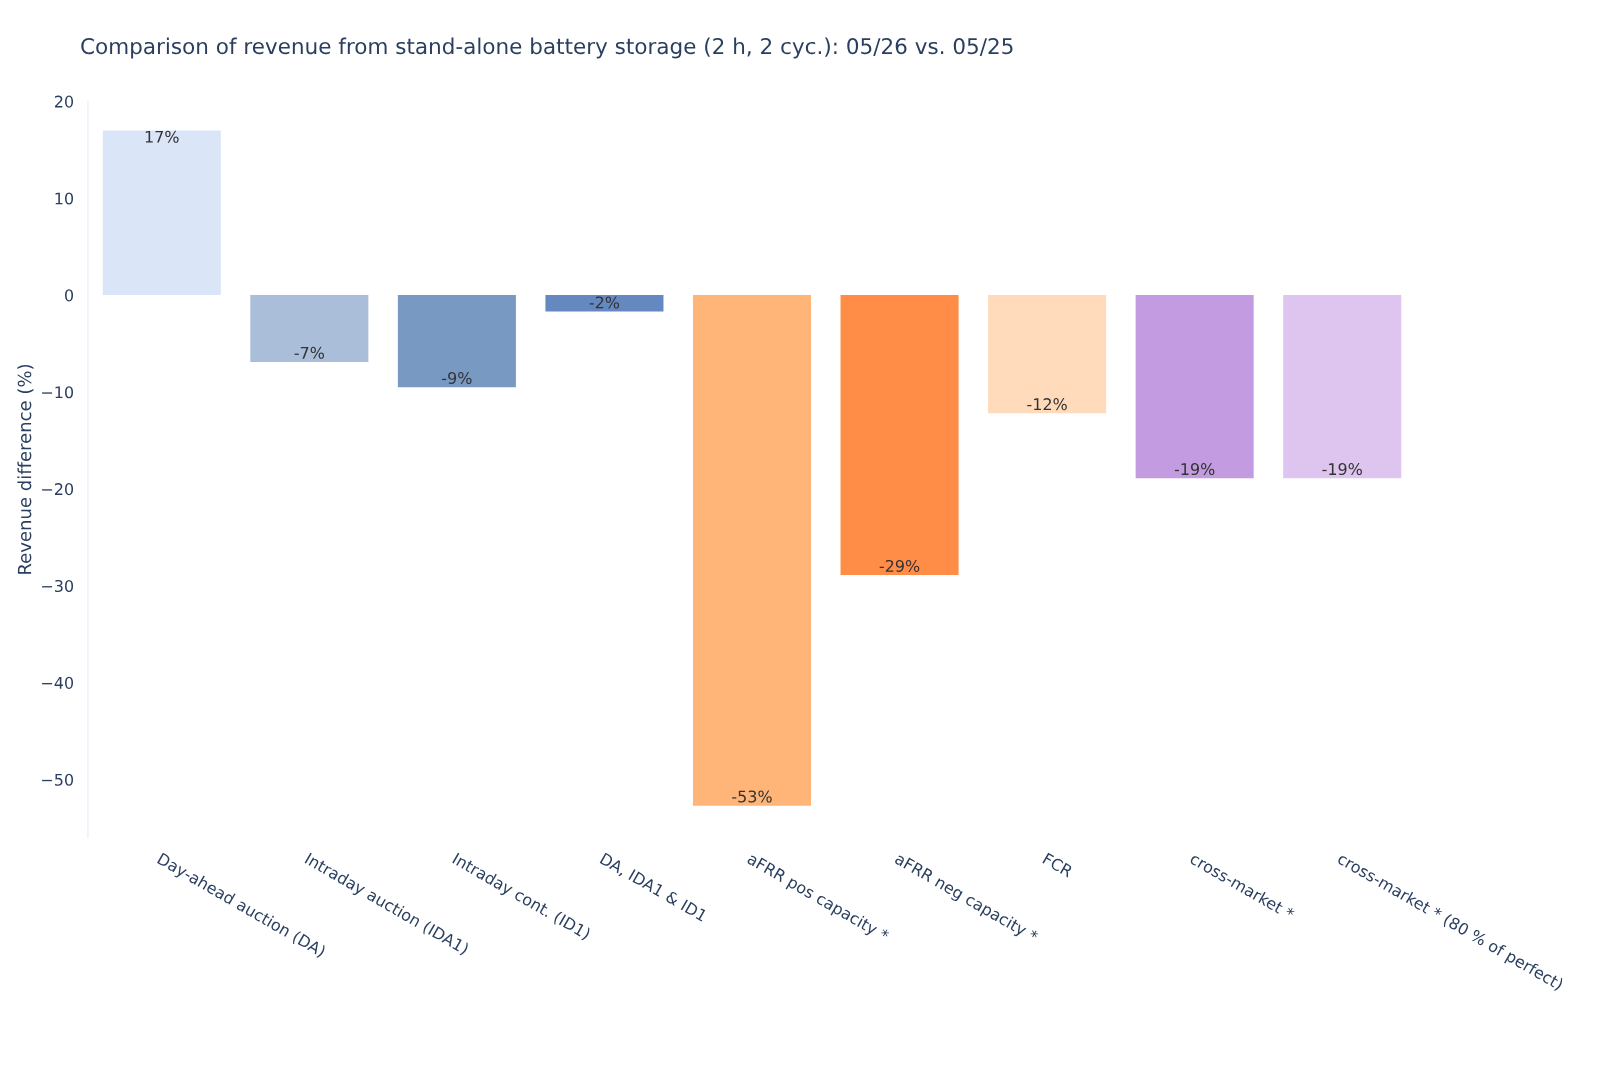 The height and width of the screenshot is (1067, 1600). What do you see at coordinates (58, 779) in the screenshot?
I see `y-tick-label: −50` at bounding box center [58, 779].